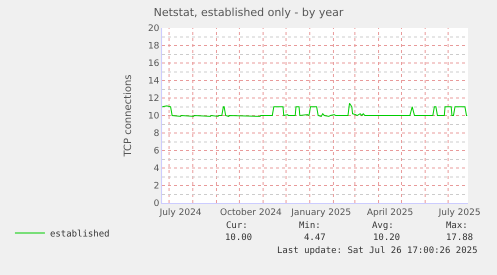 The image size is (497, 275). I want to click on y-axis-title: TCP connections, so click(128, 116).